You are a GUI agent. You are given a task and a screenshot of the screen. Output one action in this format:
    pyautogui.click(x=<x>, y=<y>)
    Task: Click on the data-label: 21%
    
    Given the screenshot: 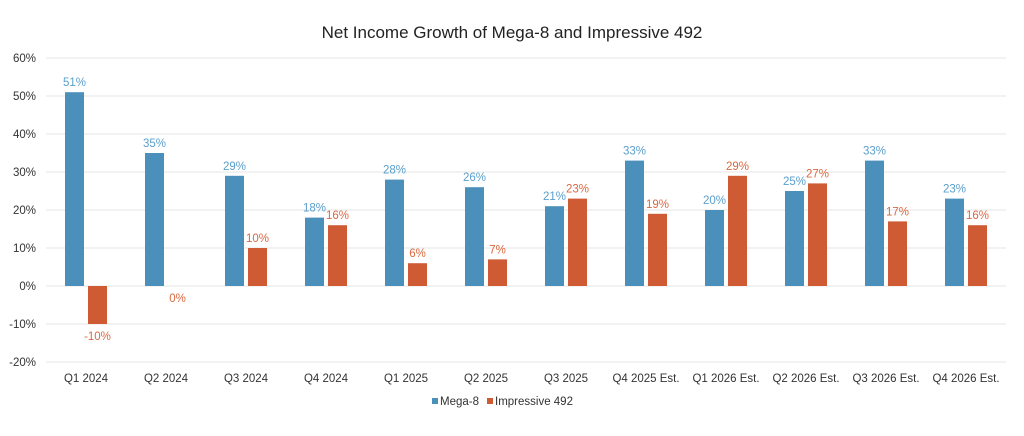 What is the action you would take?
    pyautogui.click(x=554, y=197)
    